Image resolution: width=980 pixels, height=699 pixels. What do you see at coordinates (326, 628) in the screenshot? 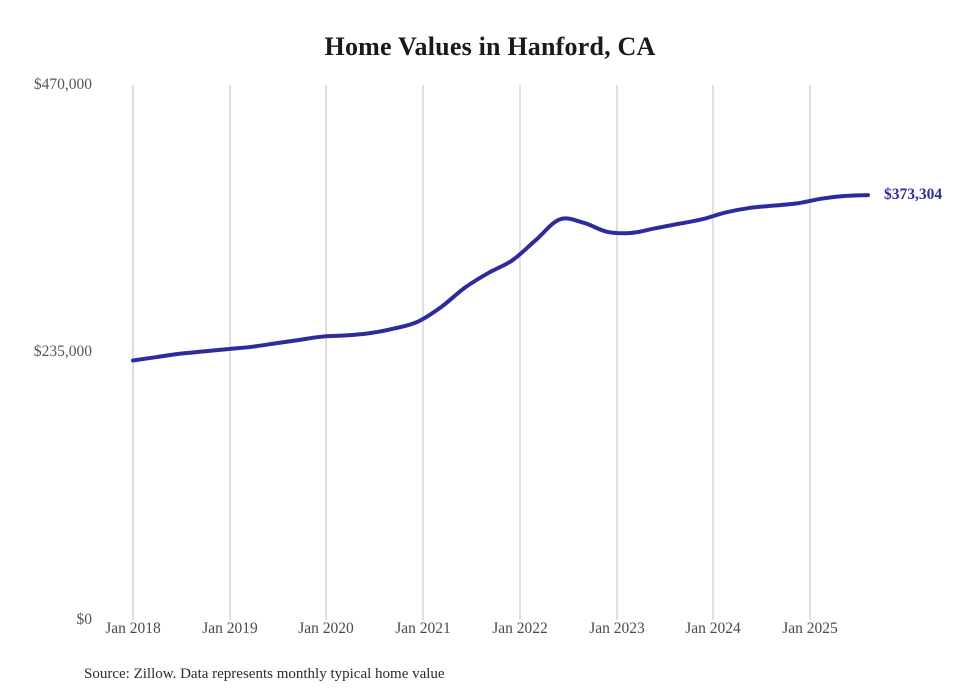
I see `x-axis-tick-jan-2020: Jan 2020` at bounding box center [326, 628].